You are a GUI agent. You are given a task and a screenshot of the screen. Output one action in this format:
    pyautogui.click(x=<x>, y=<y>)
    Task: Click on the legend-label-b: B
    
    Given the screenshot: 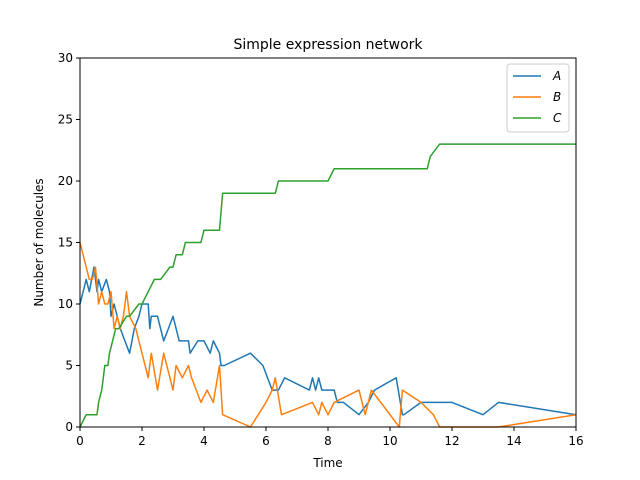 What is the action you would take?
    pyautogui.click(x=557, y=97)
    